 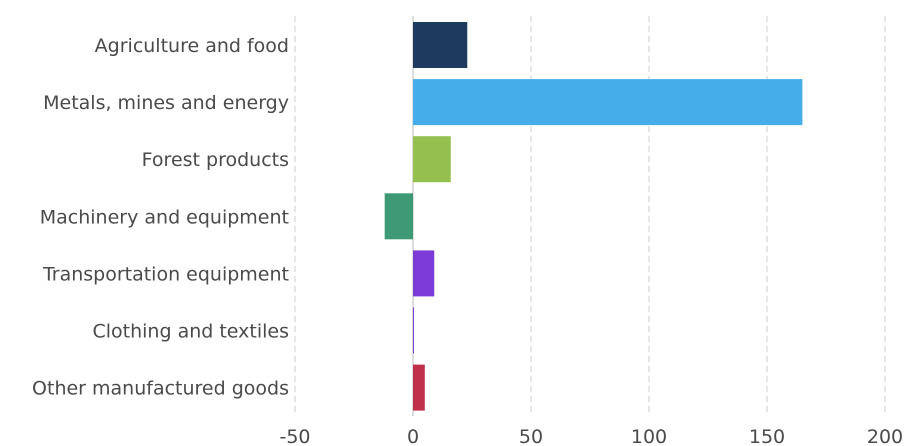 What do you see at coordinates (767, 436) in the screenshot?
I see `x-tick-label: 150` at bounding box center [767, 436].